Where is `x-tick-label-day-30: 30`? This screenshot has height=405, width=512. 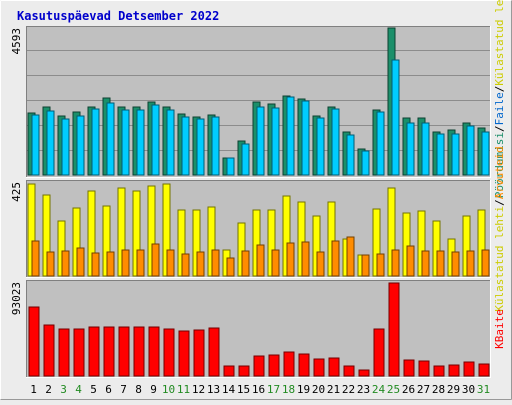
x-tick-label-day-30: 30 is located at coordinates (468, 389).